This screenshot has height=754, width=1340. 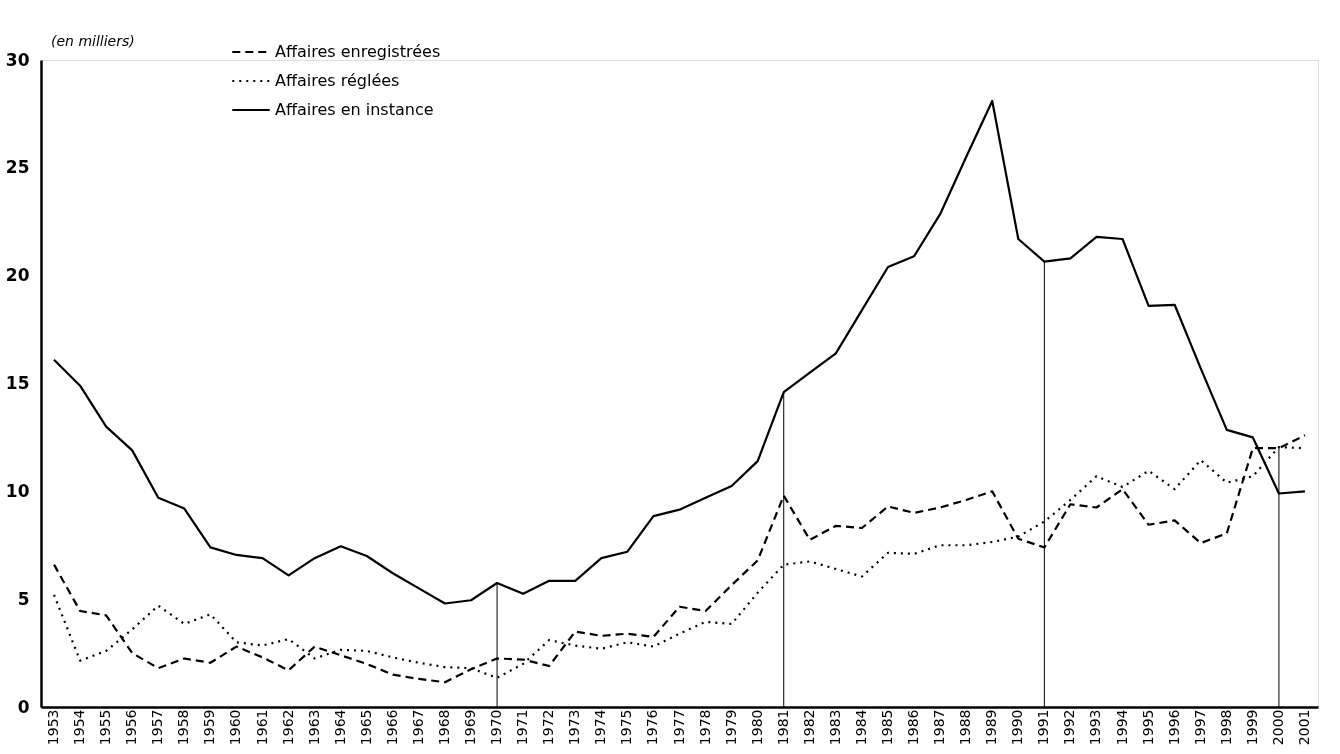 I want to click on x-tick-label: 1985, so click(x=886, y=727).